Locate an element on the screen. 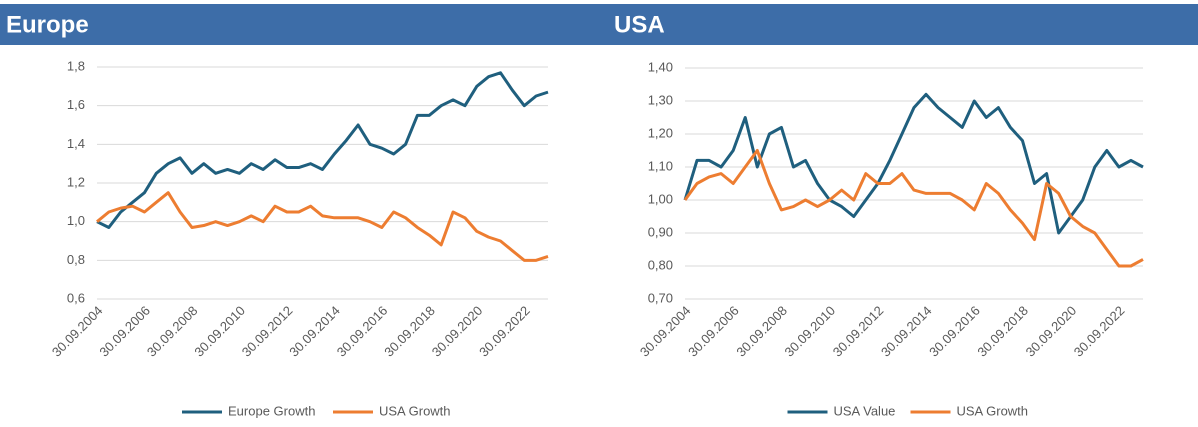 The height and width of the screenshot is (427, 1198). y-tick-label: 1,8 is located at coordinates (76, 65).